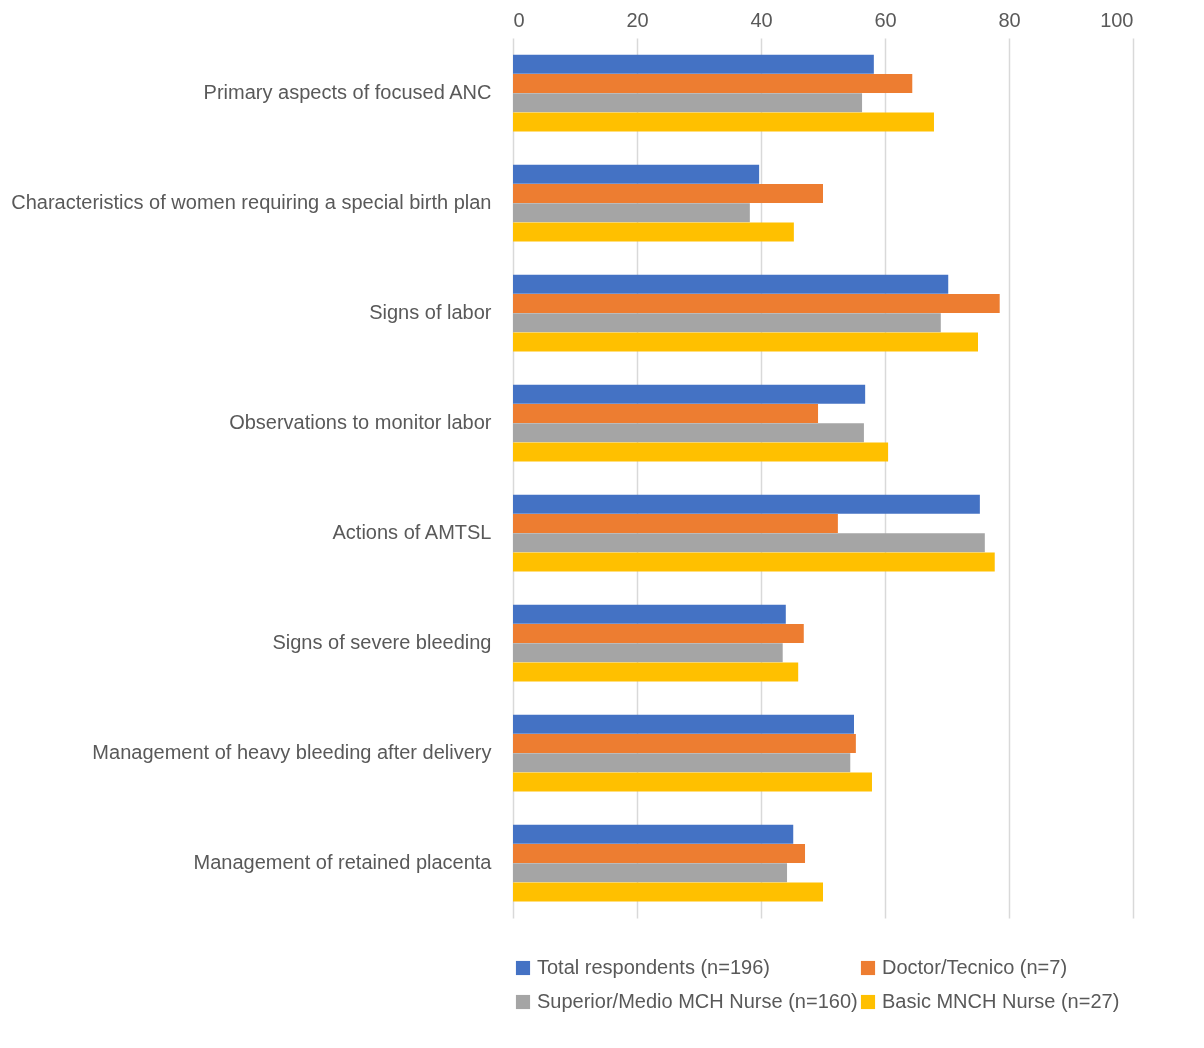 The width and height of the screenshot is (1204, 1048). I want to click on y-tick-label: Characteristics of women requiring a special birth plan, so click(251, 202).